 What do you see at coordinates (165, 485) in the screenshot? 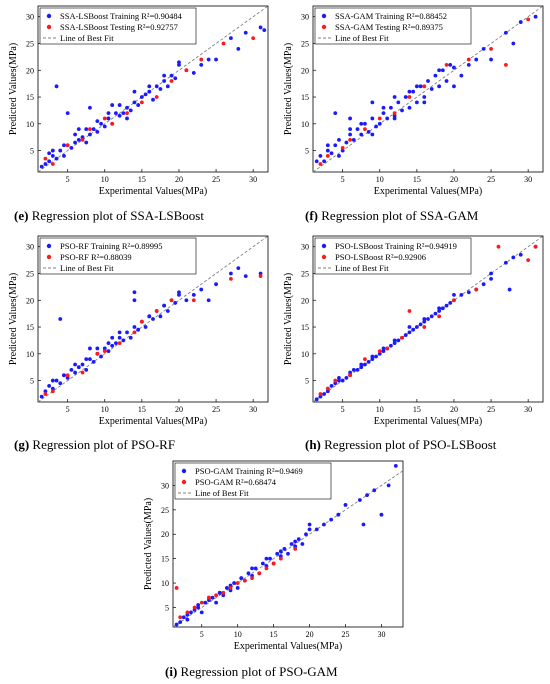
I see `y-tick-label: 30` at bounding box center [165, 485].